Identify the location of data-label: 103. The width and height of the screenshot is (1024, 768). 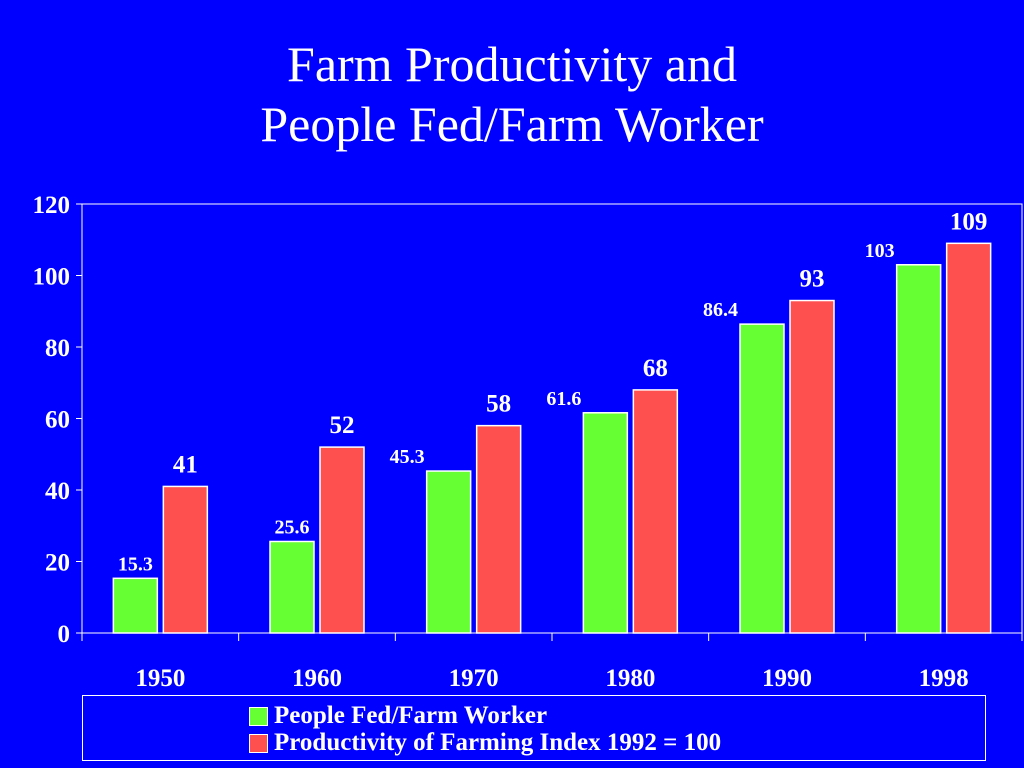
(880, 251).